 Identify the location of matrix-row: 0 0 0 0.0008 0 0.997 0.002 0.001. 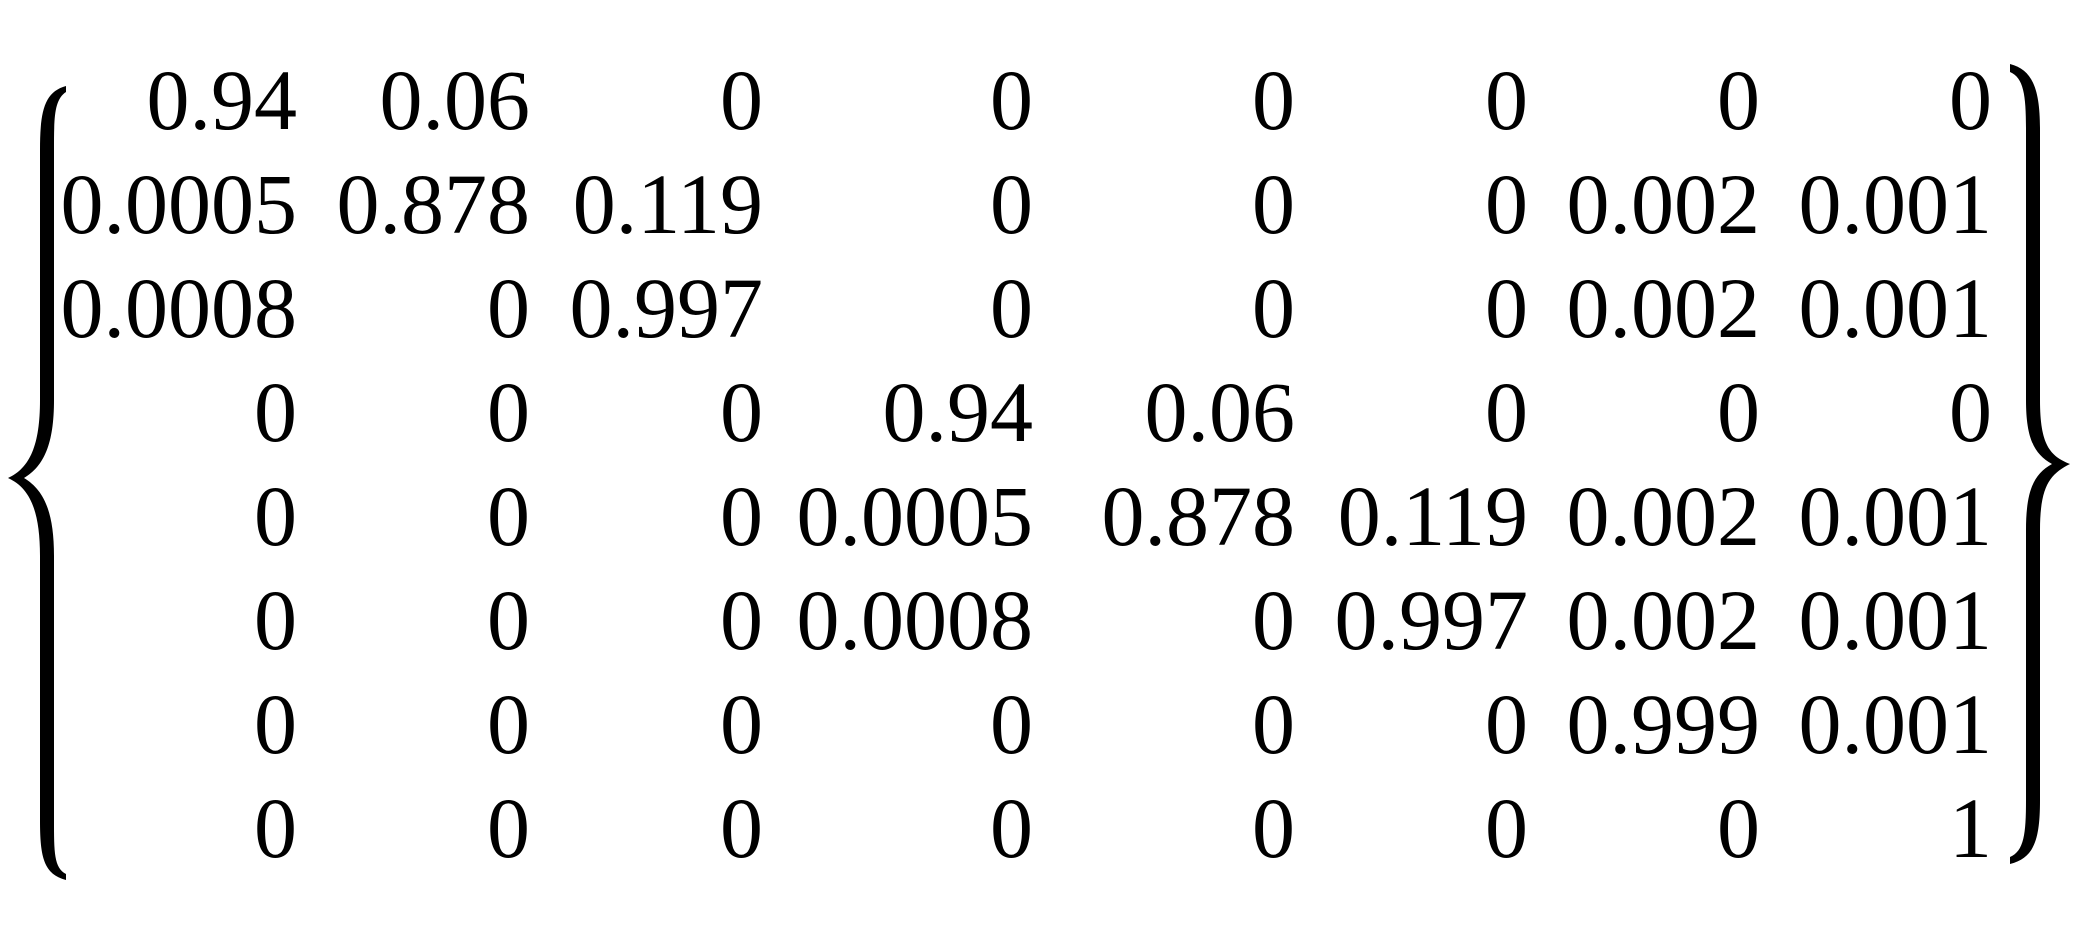
(1035, 620).